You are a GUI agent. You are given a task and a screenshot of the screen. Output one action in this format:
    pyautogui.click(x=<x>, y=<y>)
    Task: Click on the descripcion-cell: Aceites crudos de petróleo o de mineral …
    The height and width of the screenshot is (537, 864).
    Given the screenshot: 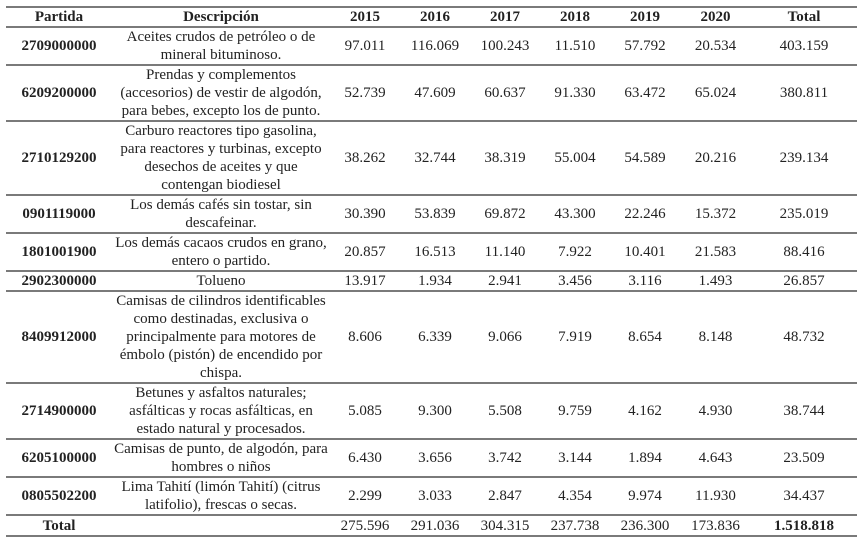 What is the action you would take?
    pyautogui.click(x=221, y=46)
    